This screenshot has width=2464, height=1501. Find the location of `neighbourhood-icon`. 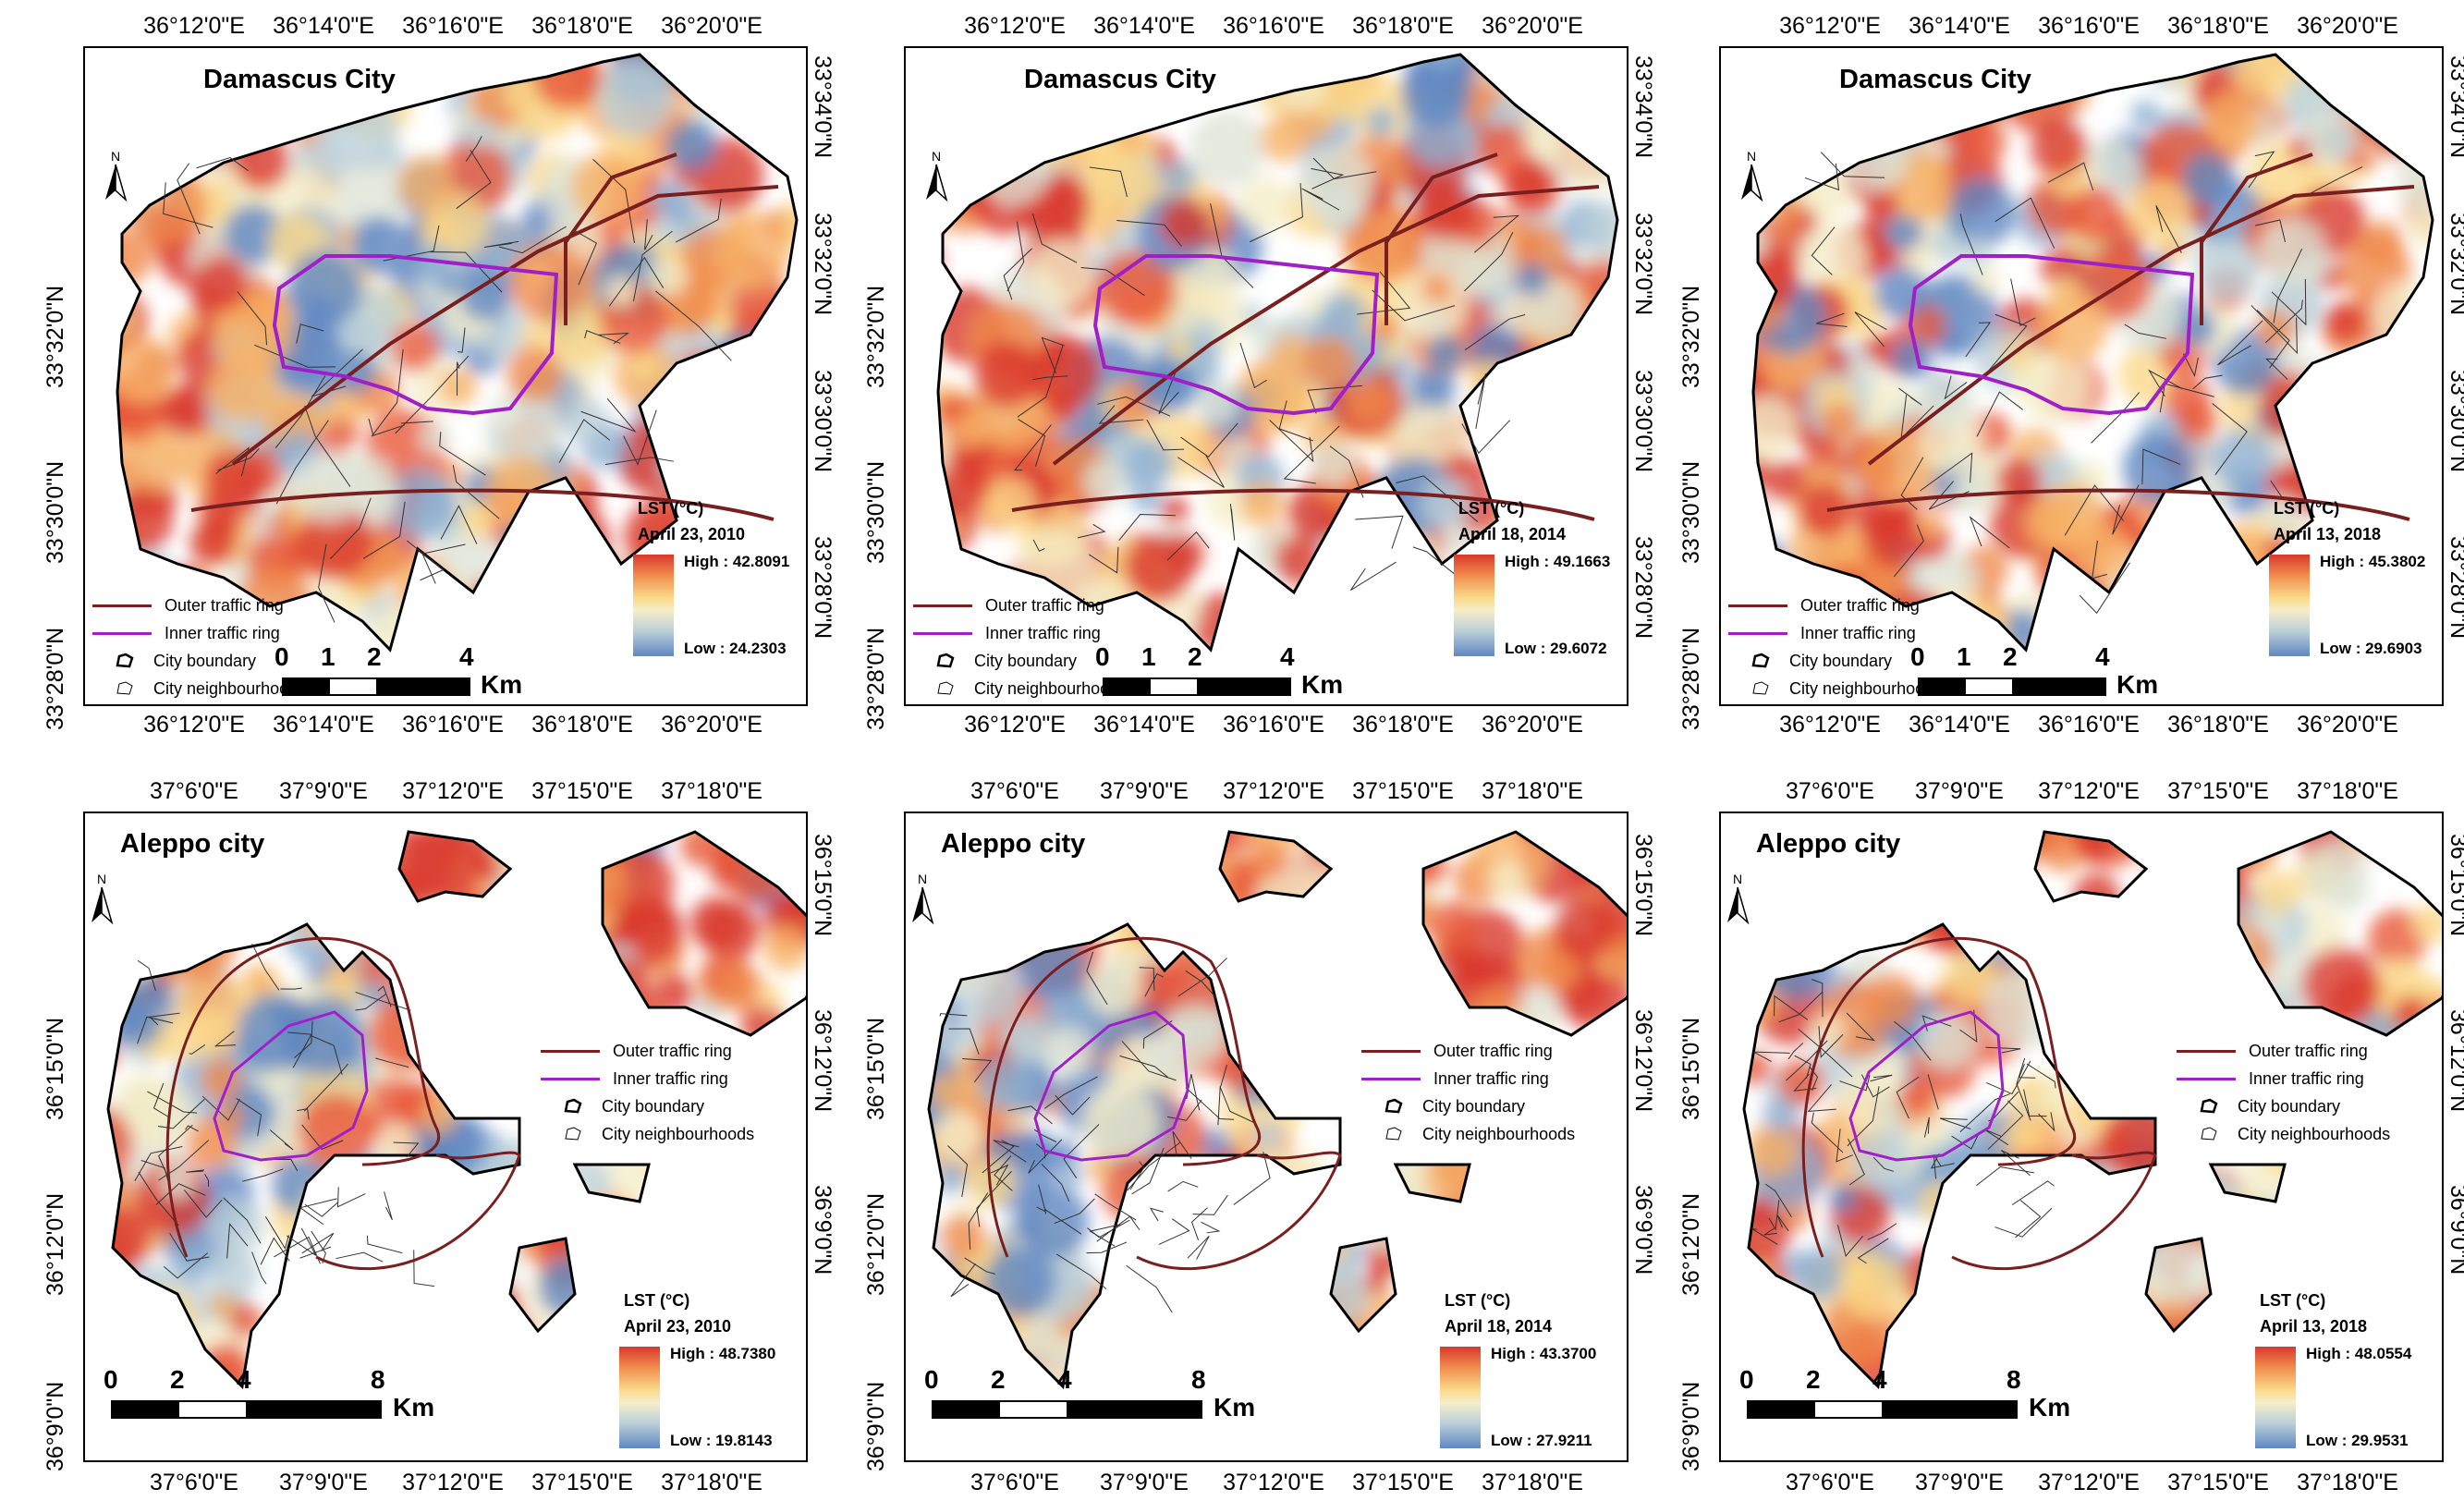

neighbourhood-icon is located at coordinates (125, 689).